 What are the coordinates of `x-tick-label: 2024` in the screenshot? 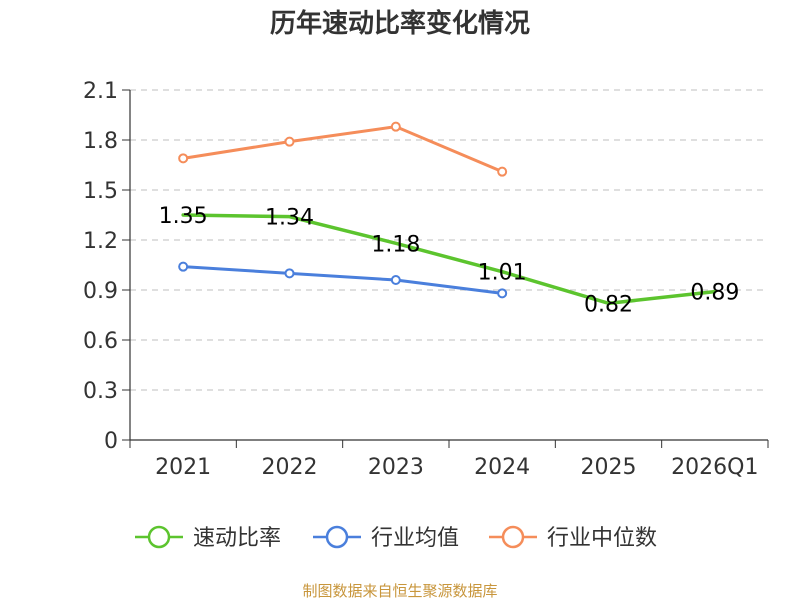 It's located at (502, 467).